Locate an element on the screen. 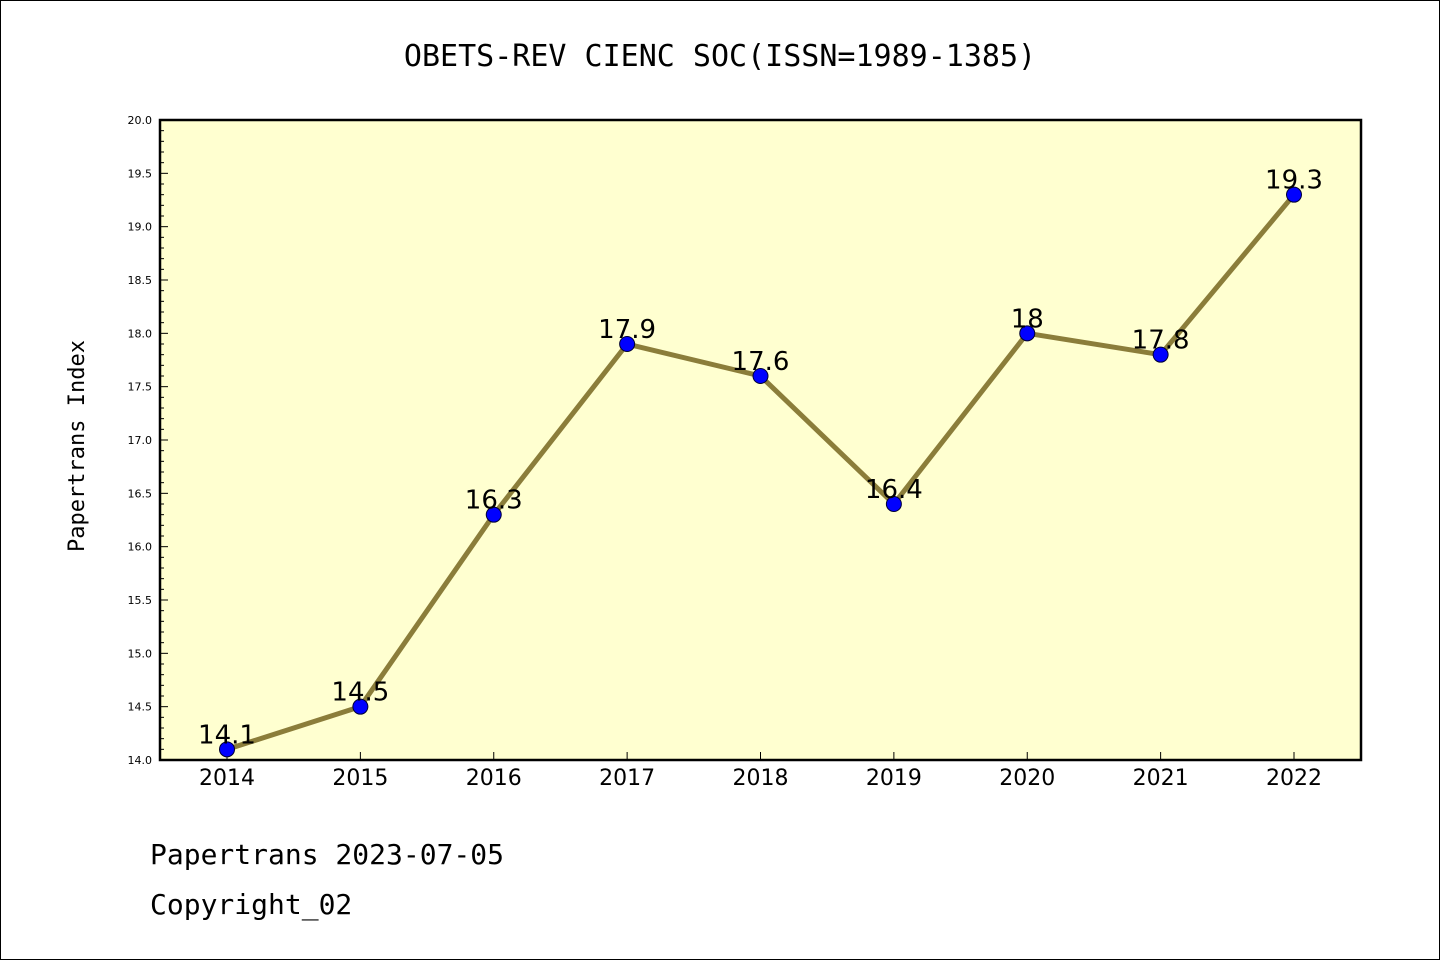  y-tick-label: 14.0 is located at coordinates (140, 760).